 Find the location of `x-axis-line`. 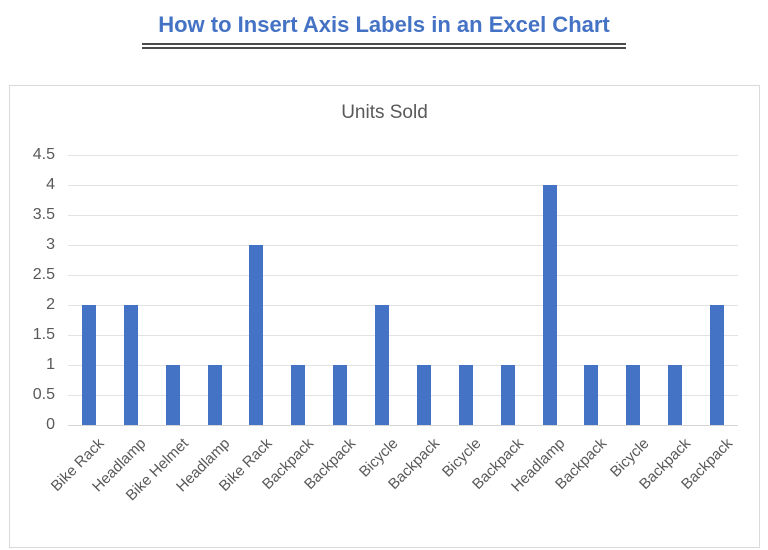

x-axis-line is located at coordinates (403, 425).